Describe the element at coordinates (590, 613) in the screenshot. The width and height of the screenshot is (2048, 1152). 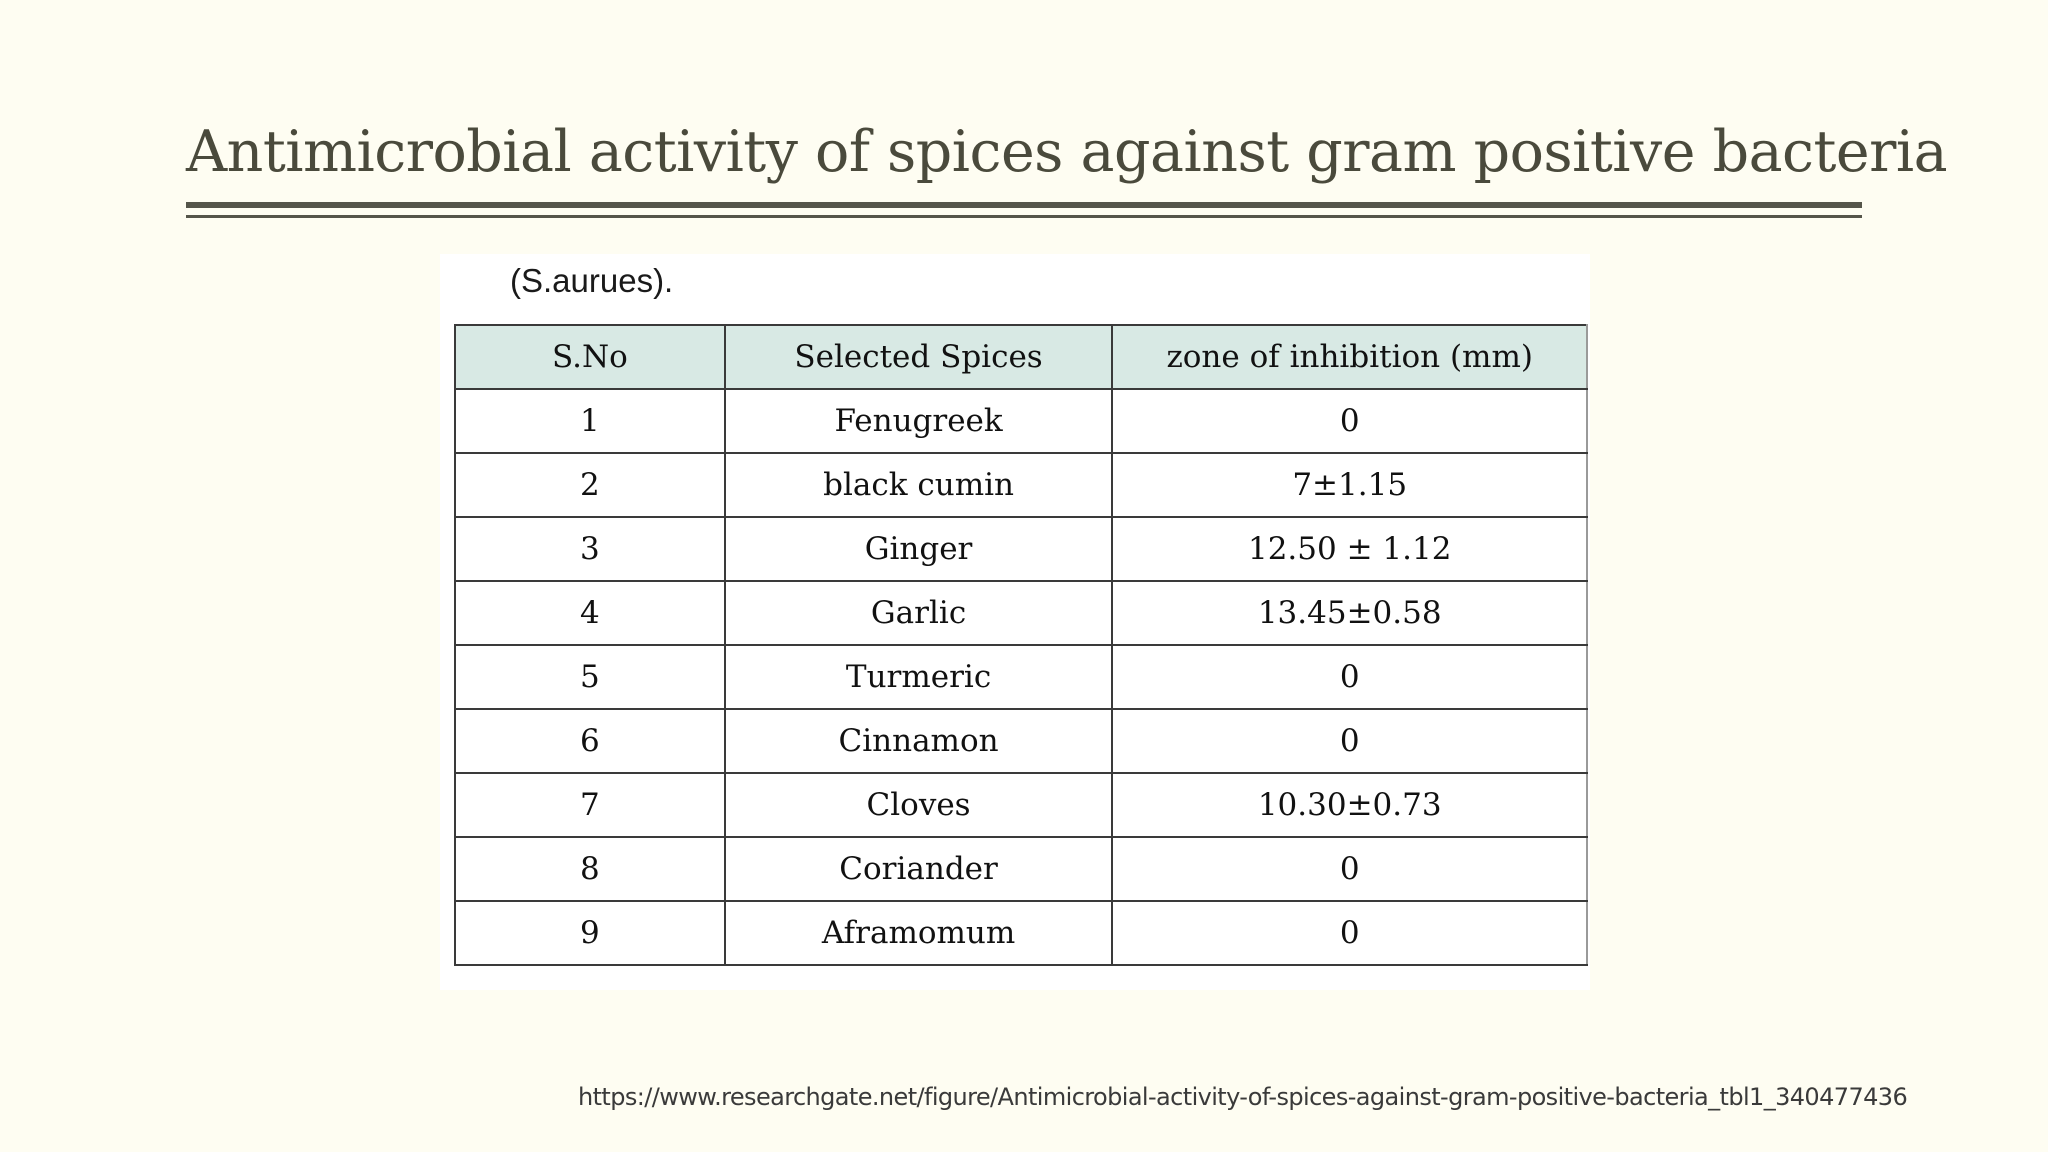
I see `cell-sno: 4` at that location.